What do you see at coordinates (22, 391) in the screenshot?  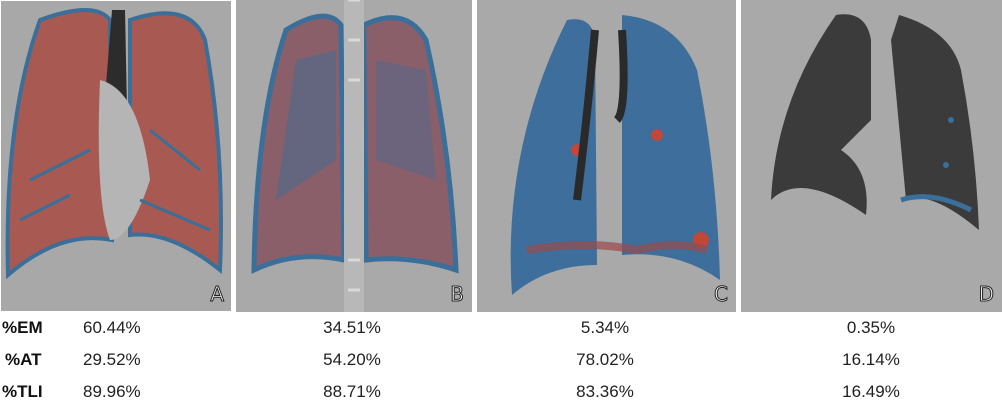 I see `row-label-tli: %TLI` at bounding box center [22, 391].